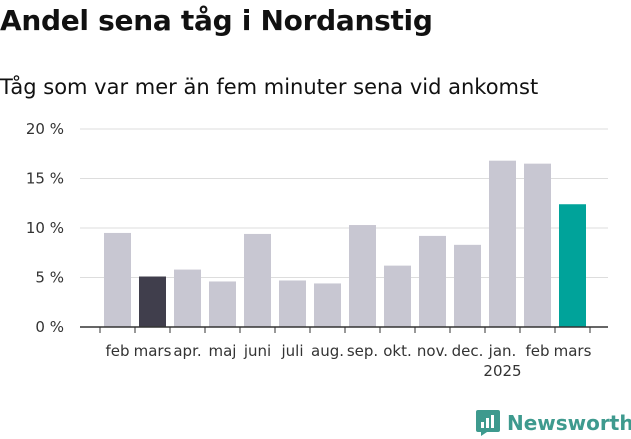 This screenshot has height=439, width=631. Describe the element at coordinates (257, 351) in the screenshot. I see `x-tick-label: juni` at that location.